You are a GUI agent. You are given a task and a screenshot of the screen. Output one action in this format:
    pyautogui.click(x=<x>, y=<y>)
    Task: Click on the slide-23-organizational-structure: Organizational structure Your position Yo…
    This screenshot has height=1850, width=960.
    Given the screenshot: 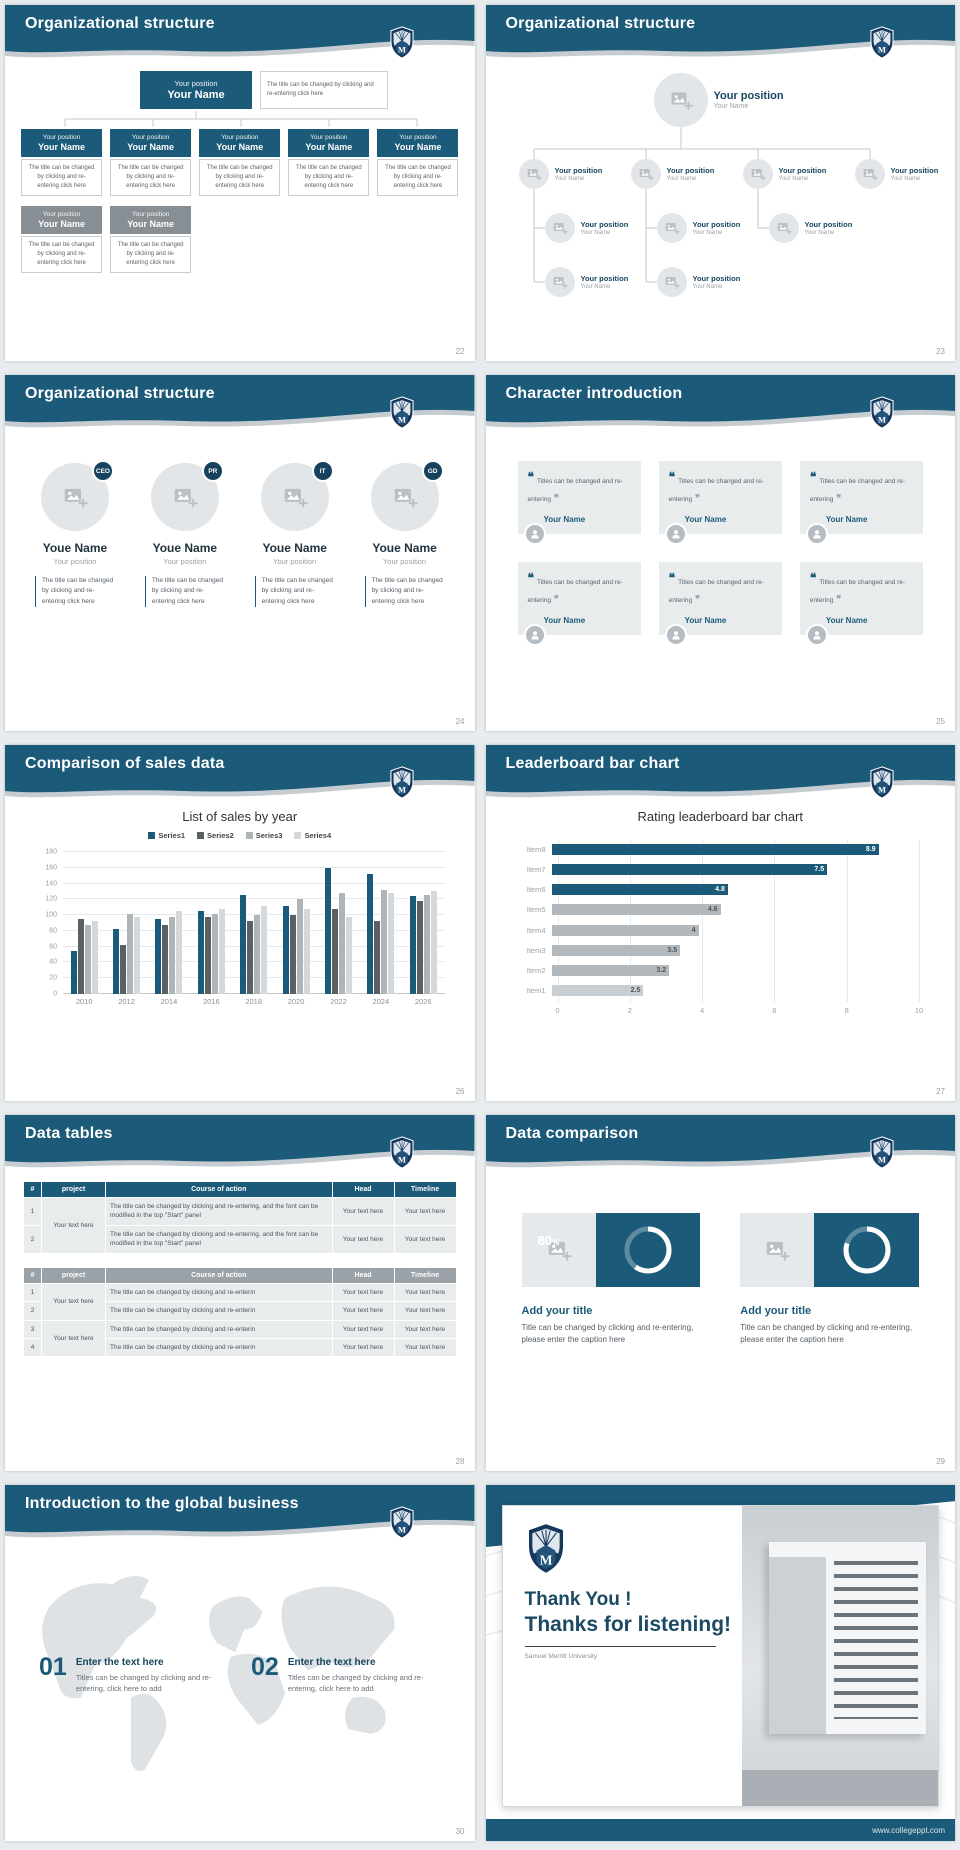 What is the action you would take?
    pyautogui.click(x=720, y=183)
    